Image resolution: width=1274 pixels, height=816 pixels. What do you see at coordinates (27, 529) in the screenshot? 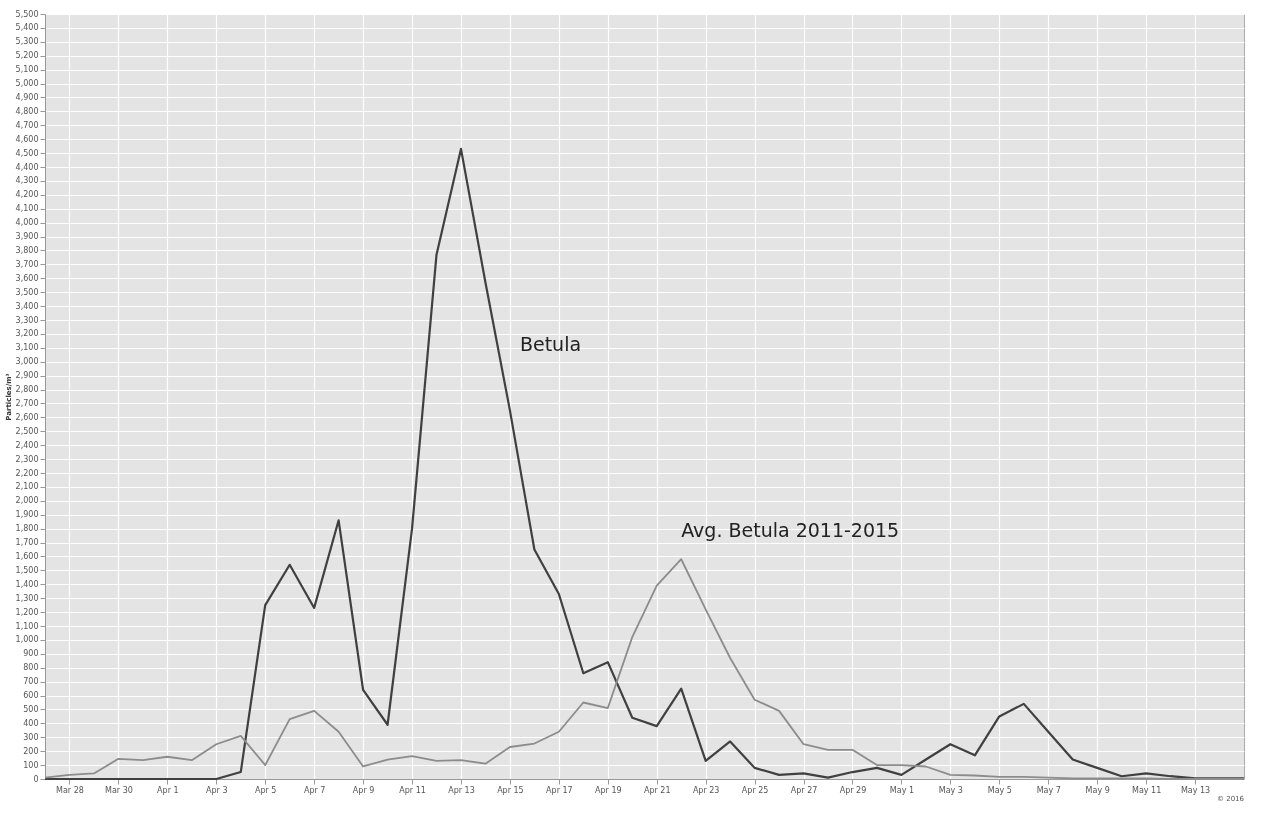
I see `y-tick-label: 1,800` at bounding box center [27, 529].